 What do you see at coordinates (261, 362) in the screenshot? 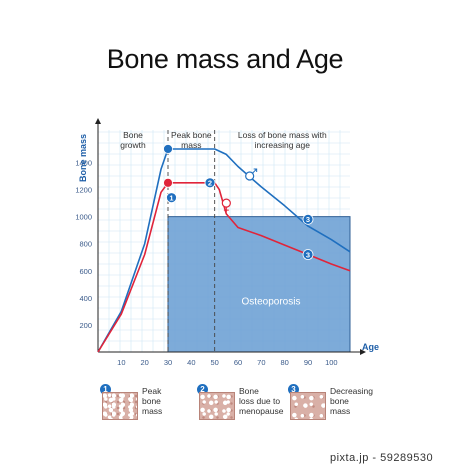
I see `x-tick-label: 70` at bounding box center [261, 362].